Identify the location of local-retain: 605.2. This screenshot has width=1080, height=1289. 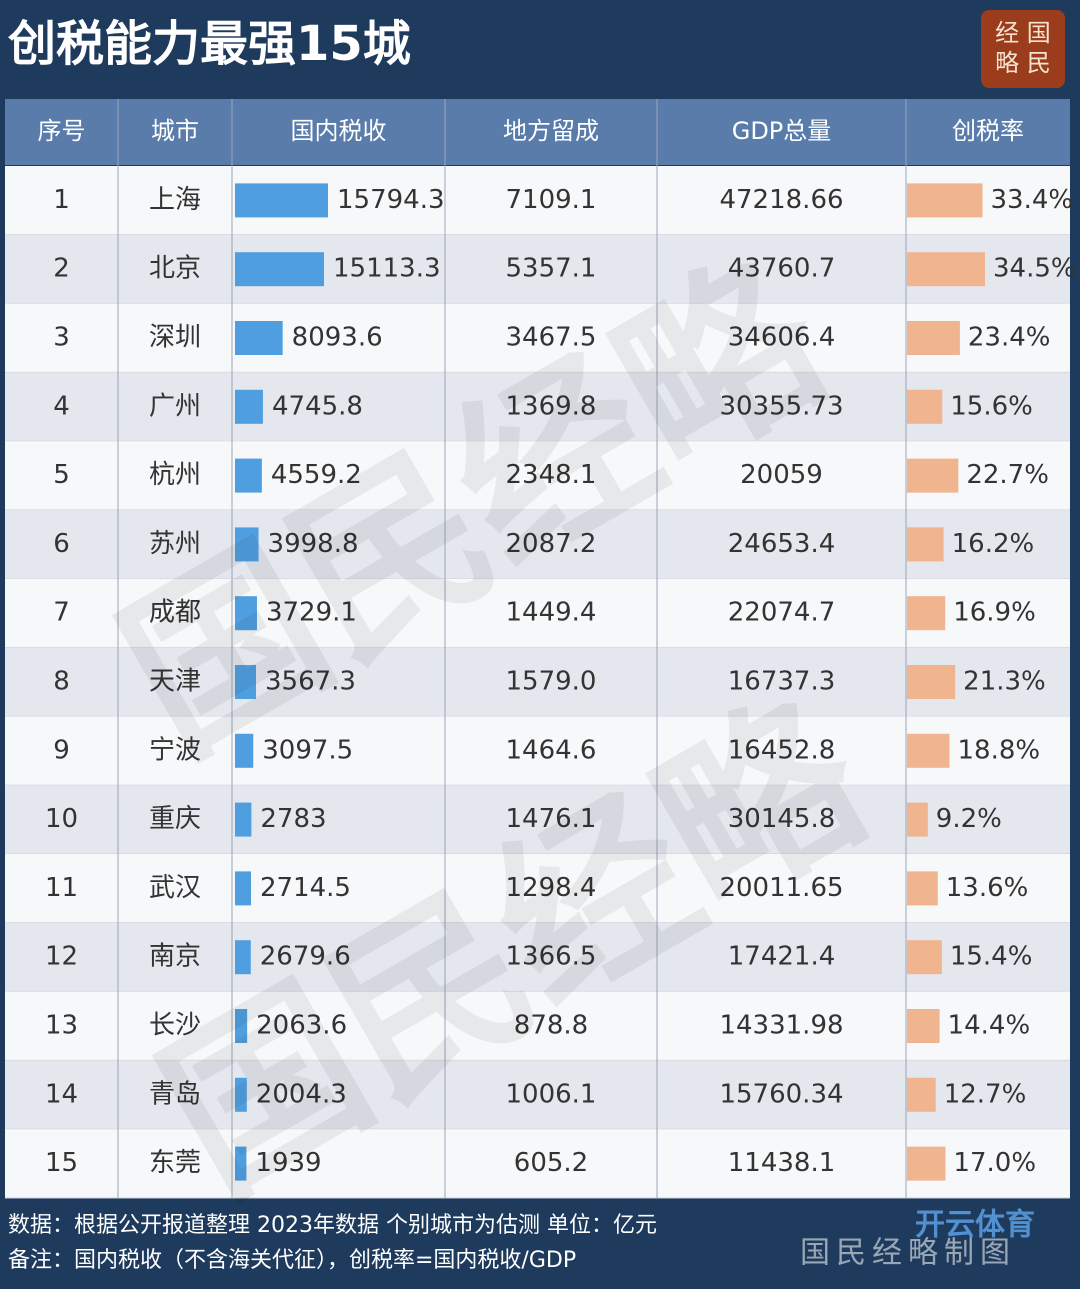
(551, 1163).